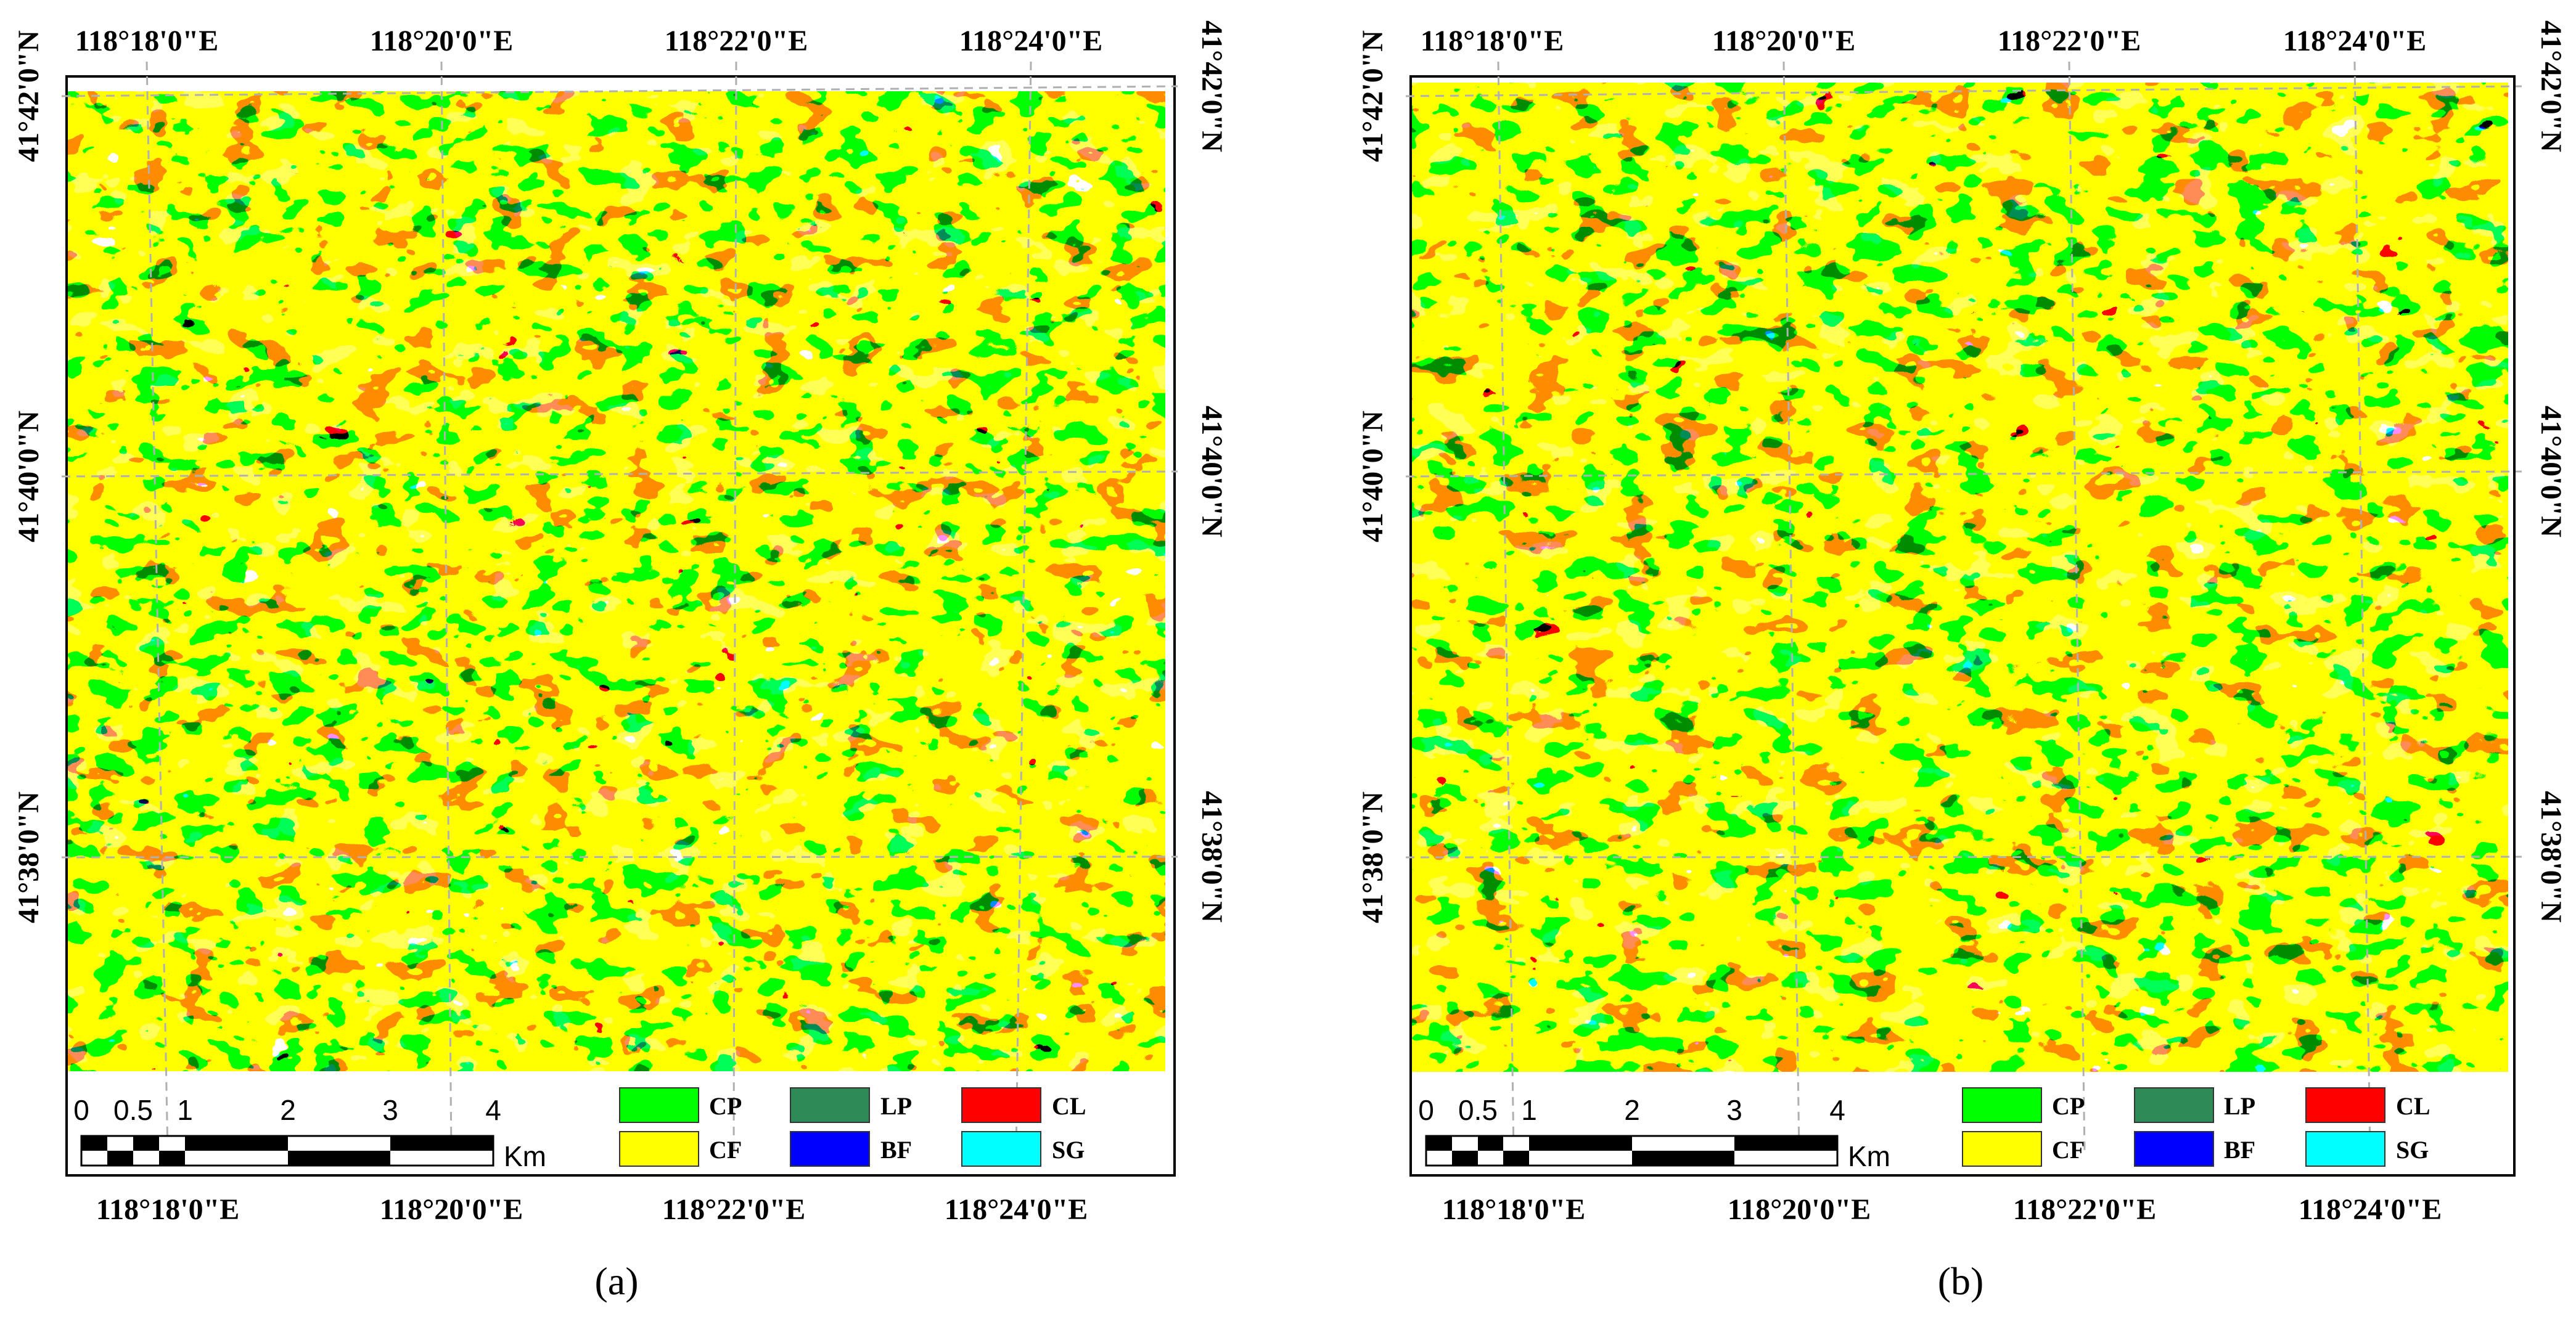 The width and height of the screenshot is (2576, 1319). Describe the element at coordinates (616, 1281) in the screenshot. I see `panel-caption-a: (a)` at that location.